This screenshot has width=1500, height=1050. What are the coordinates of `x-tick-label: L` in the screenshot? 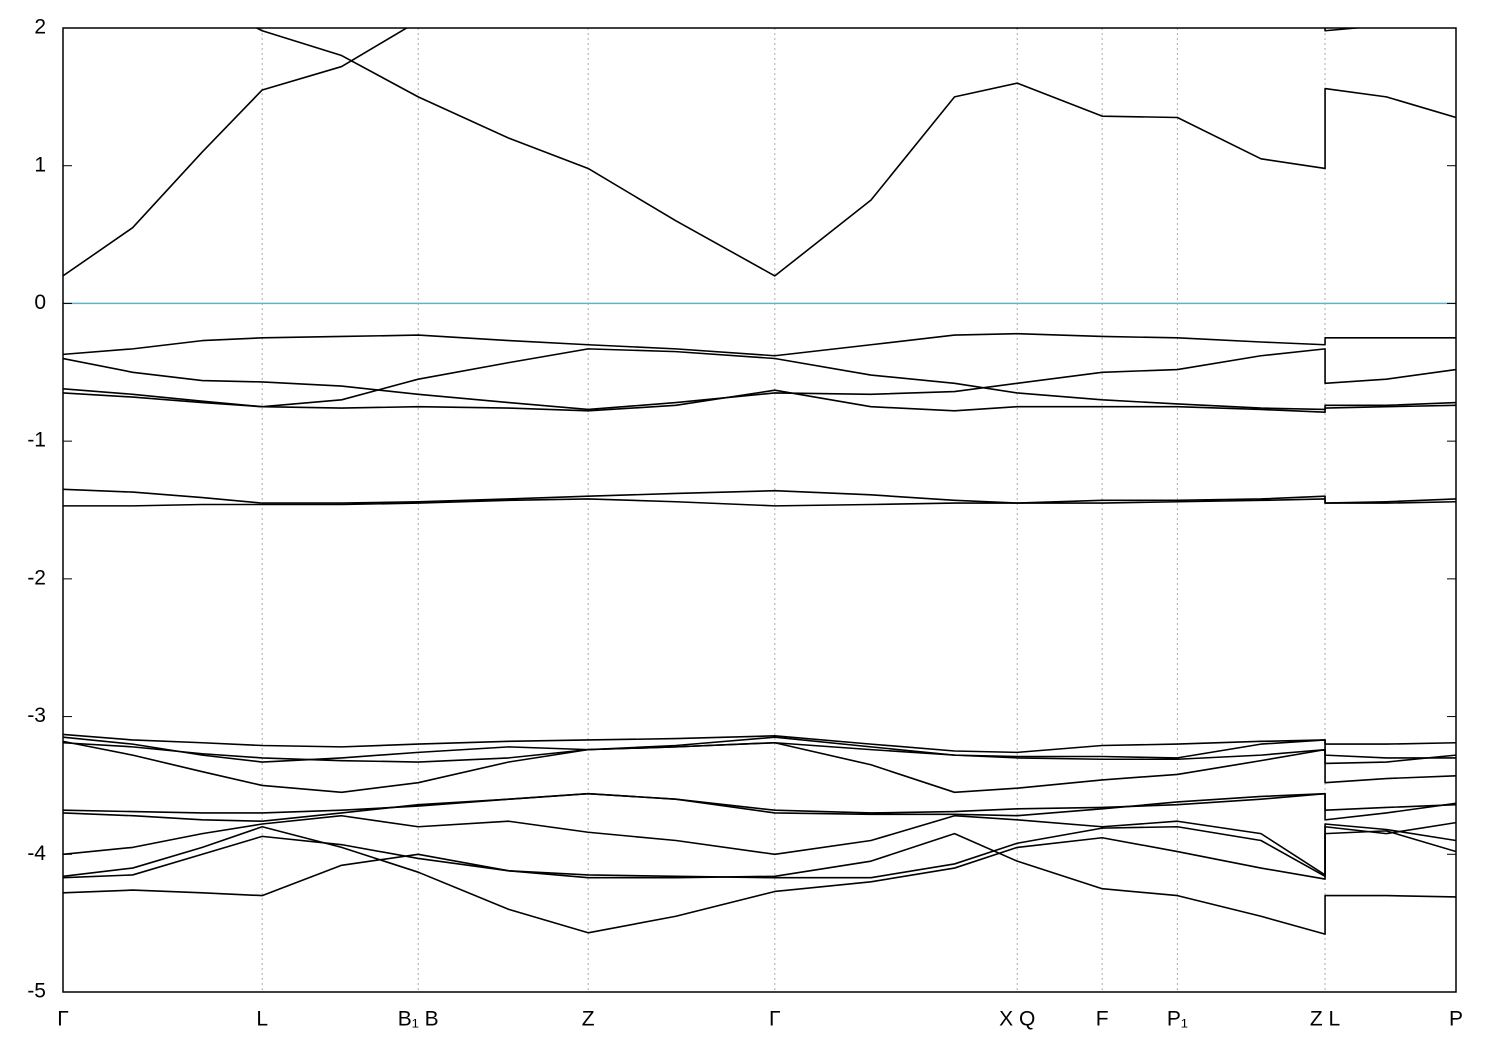 It's located at (262, 1019).